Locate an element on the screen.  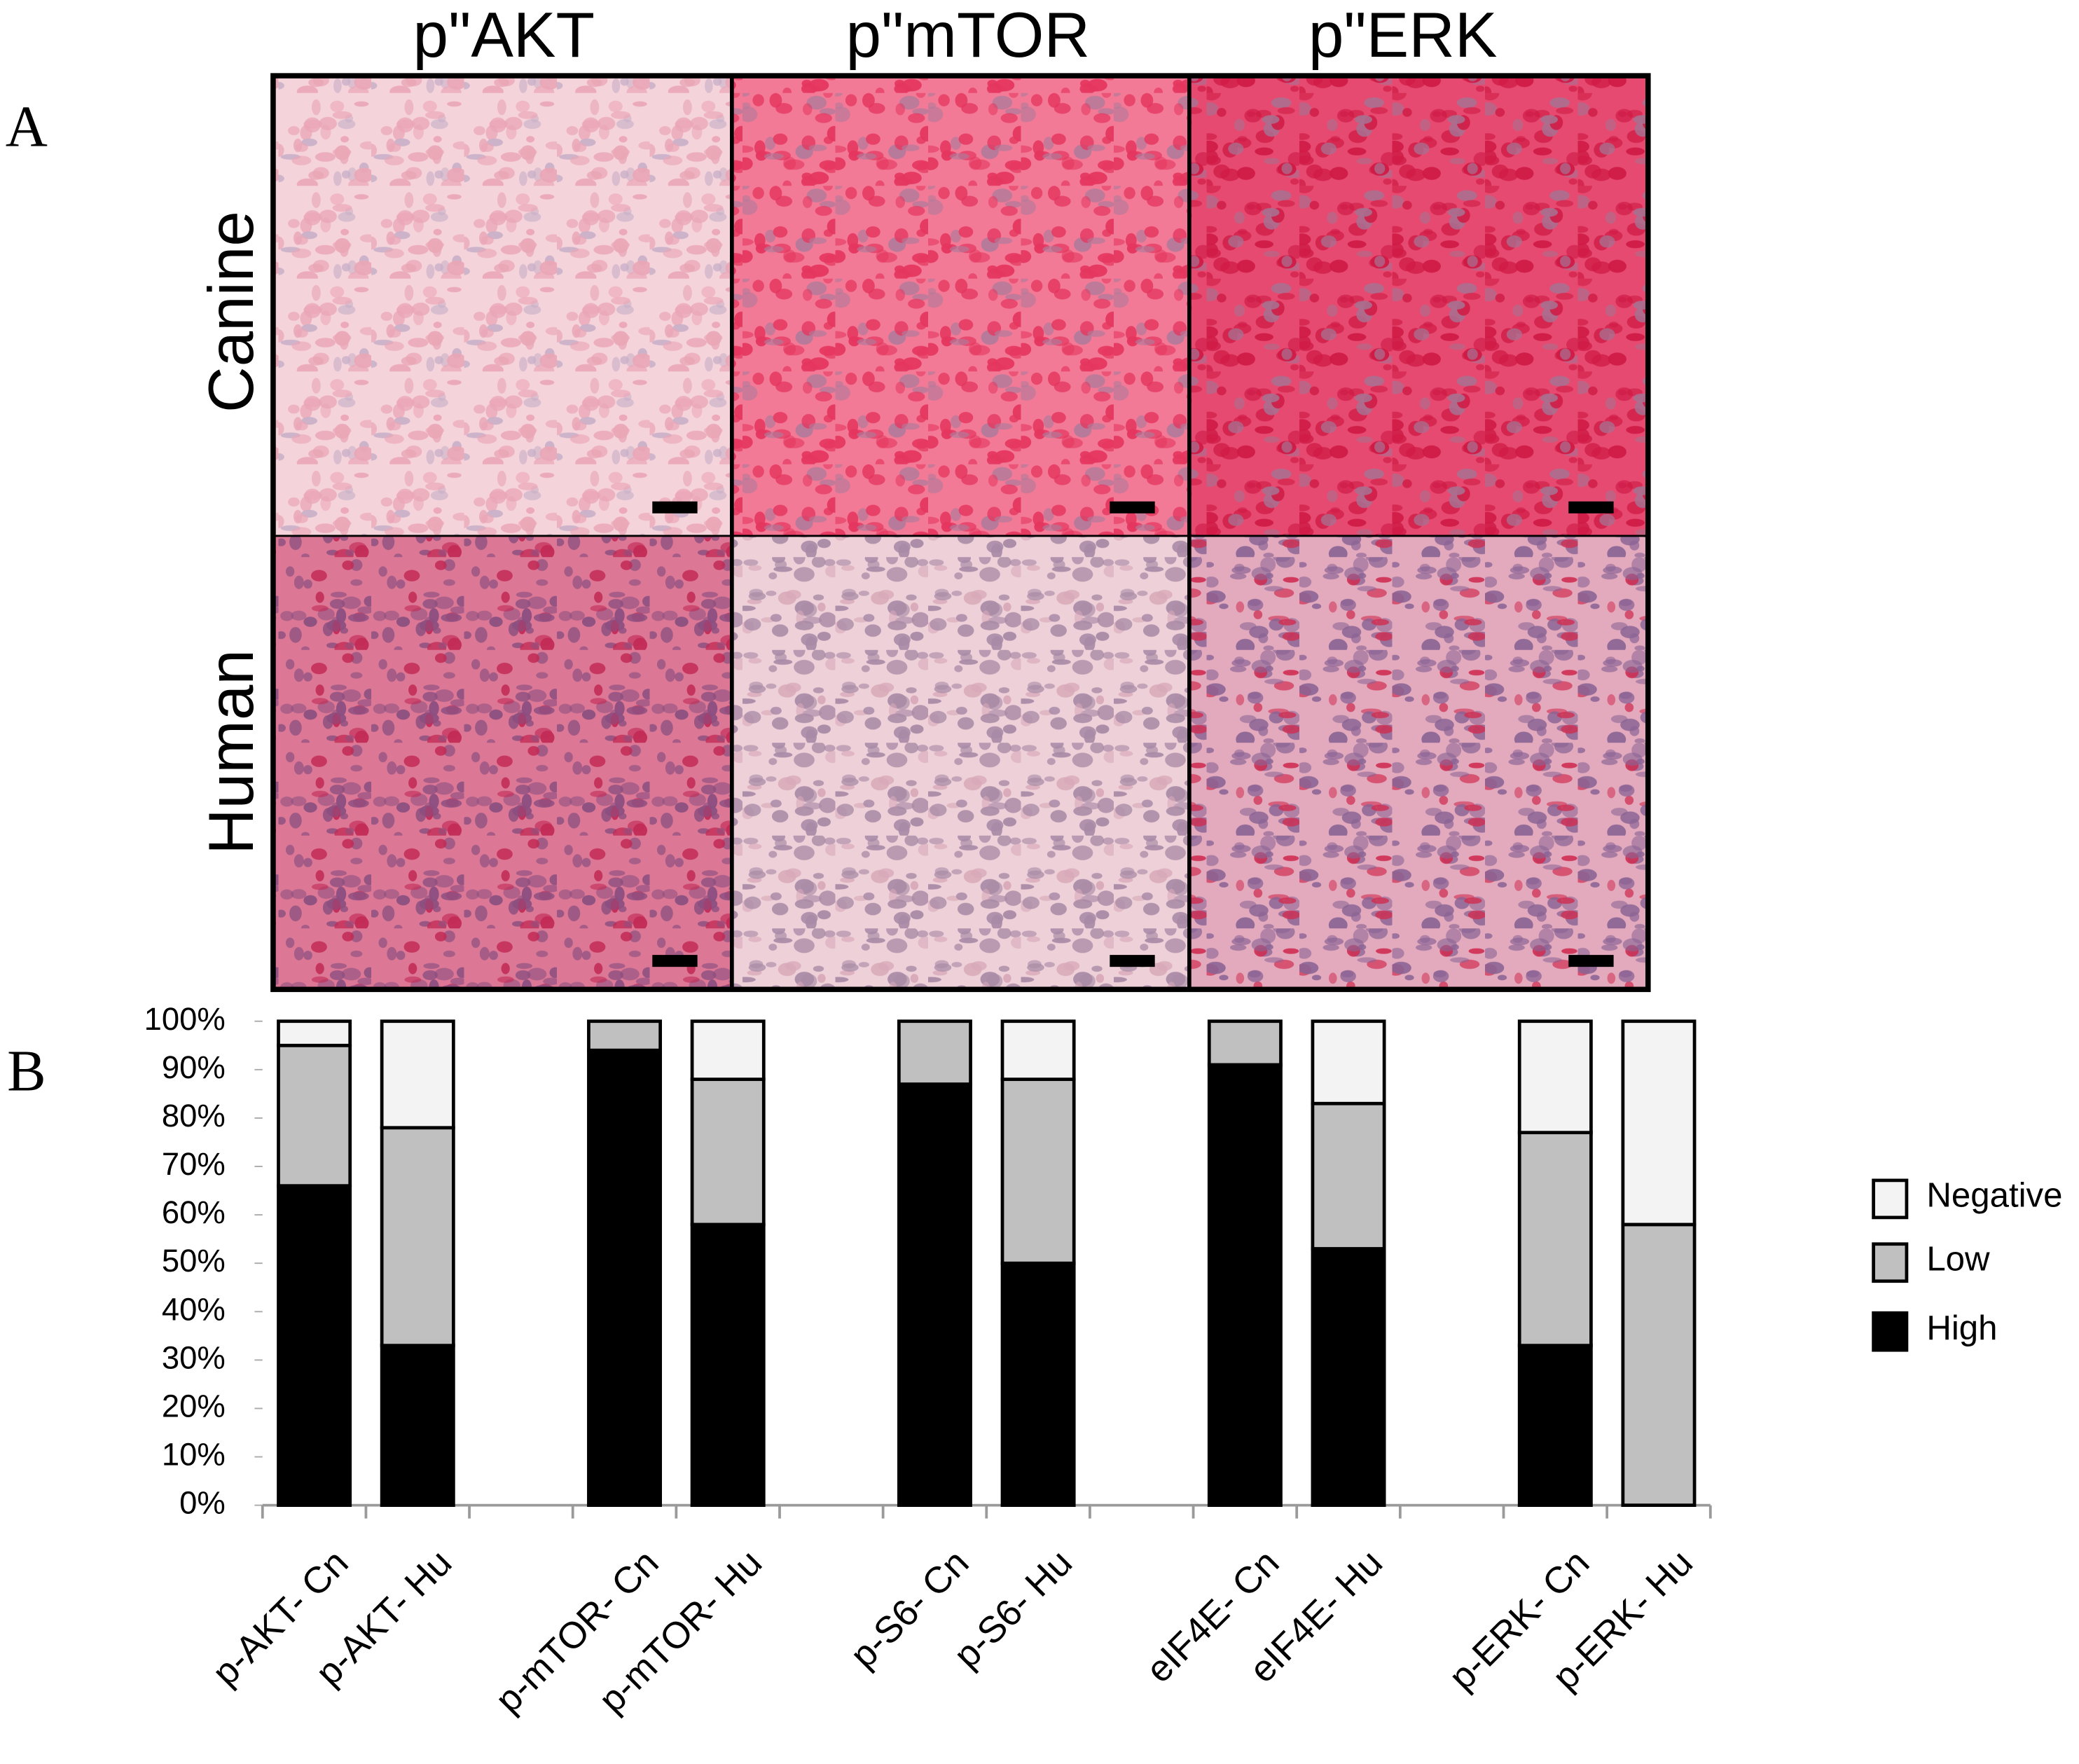
y-tick-label: 10% is located at coordinates (194, 1455).